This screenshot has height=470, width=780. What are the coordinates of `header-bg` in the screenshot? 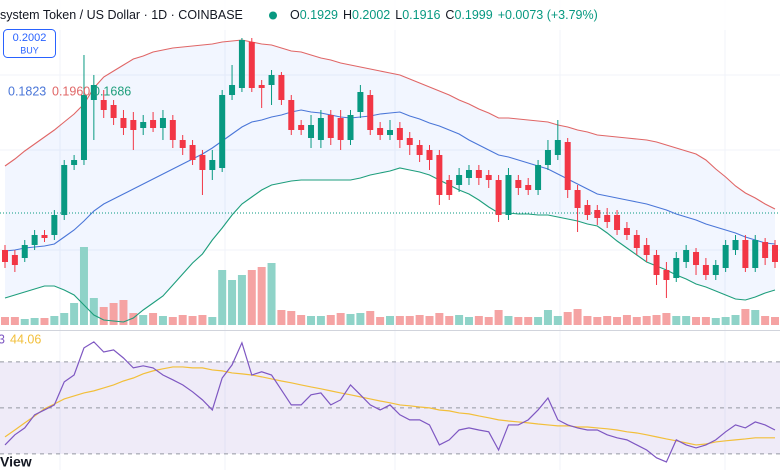 It's located at (390, 15).